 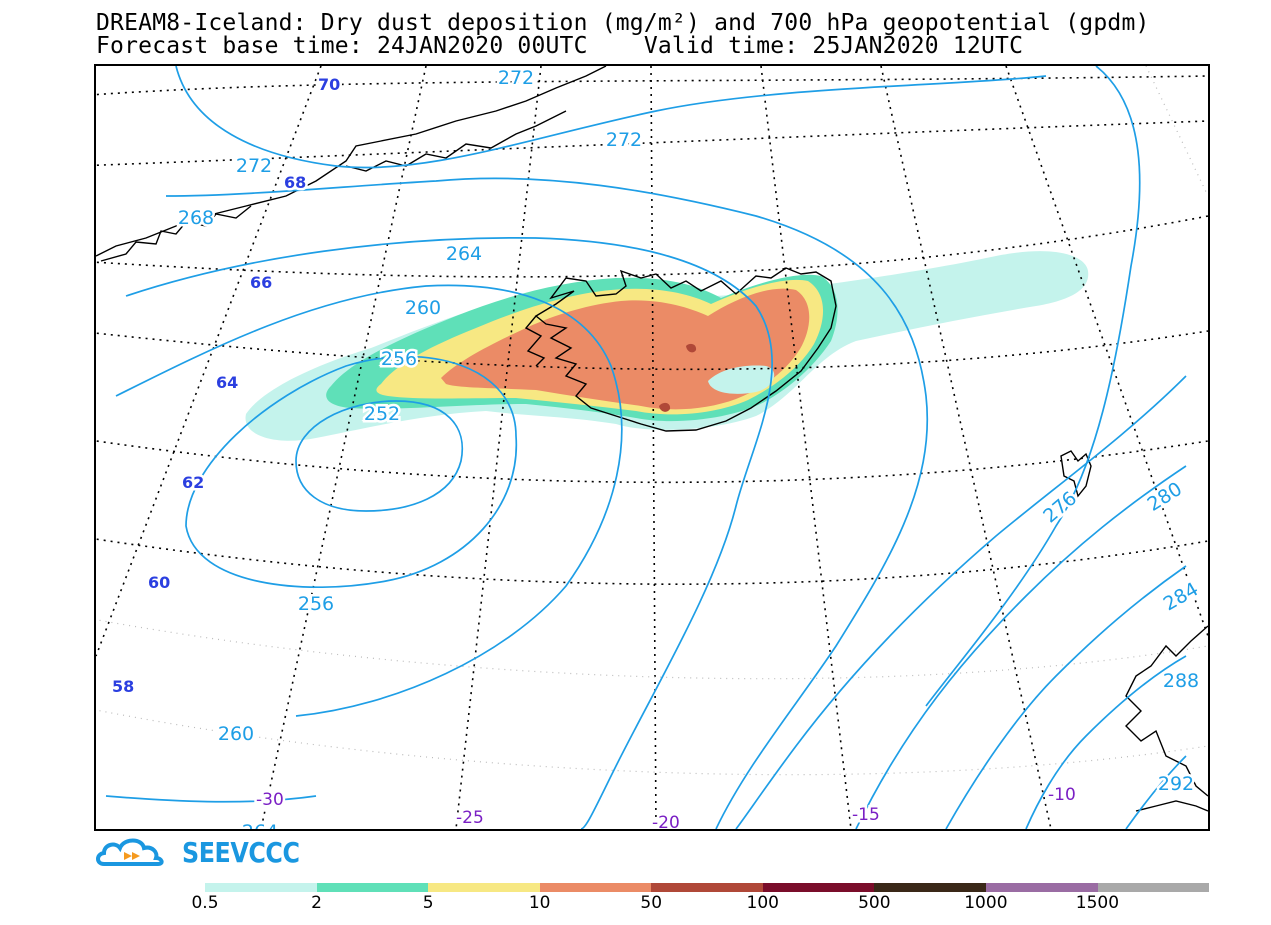 I want to click on contour-272-a, so click(x=611, y=117).